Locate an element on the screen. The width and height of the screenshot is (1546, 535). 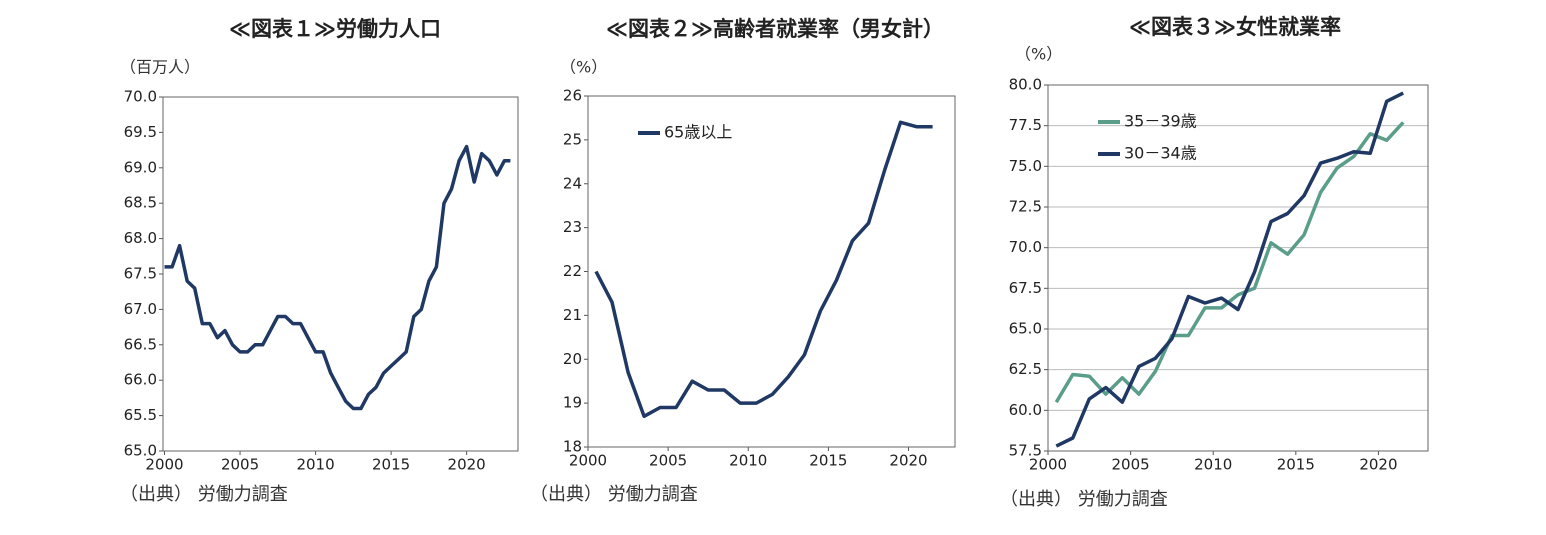
y-tick-label: 62.5 is located at coordinates (1025, 369).